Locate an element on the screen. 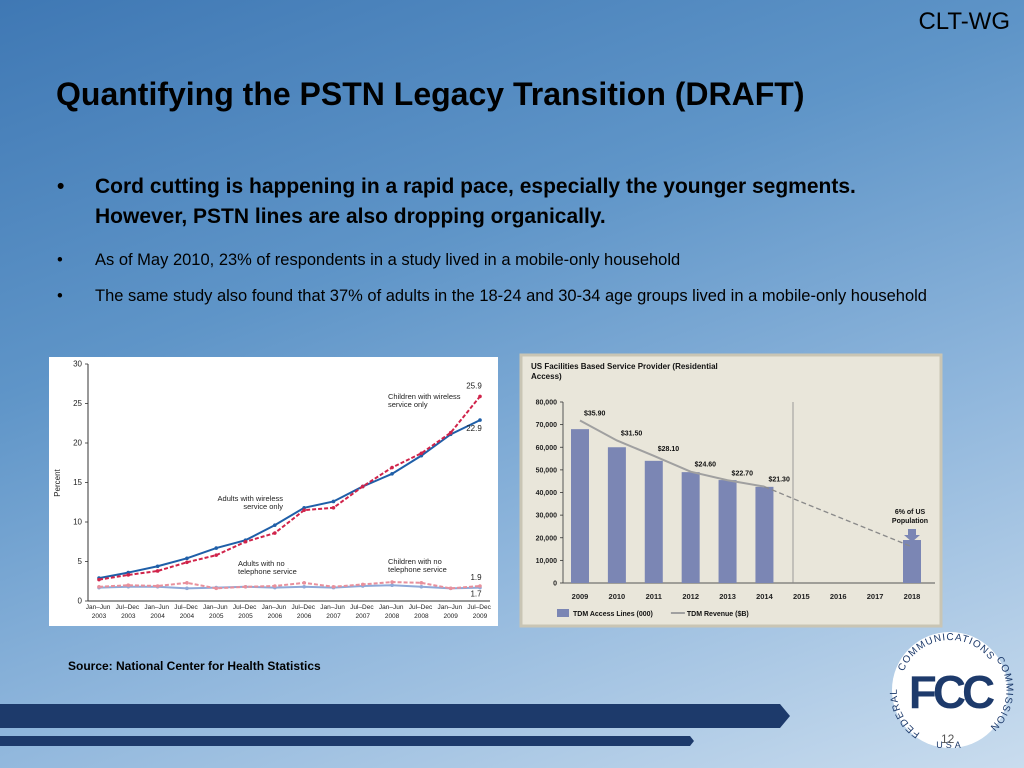  header: CLT-WG is located at coordinates (964, 21).